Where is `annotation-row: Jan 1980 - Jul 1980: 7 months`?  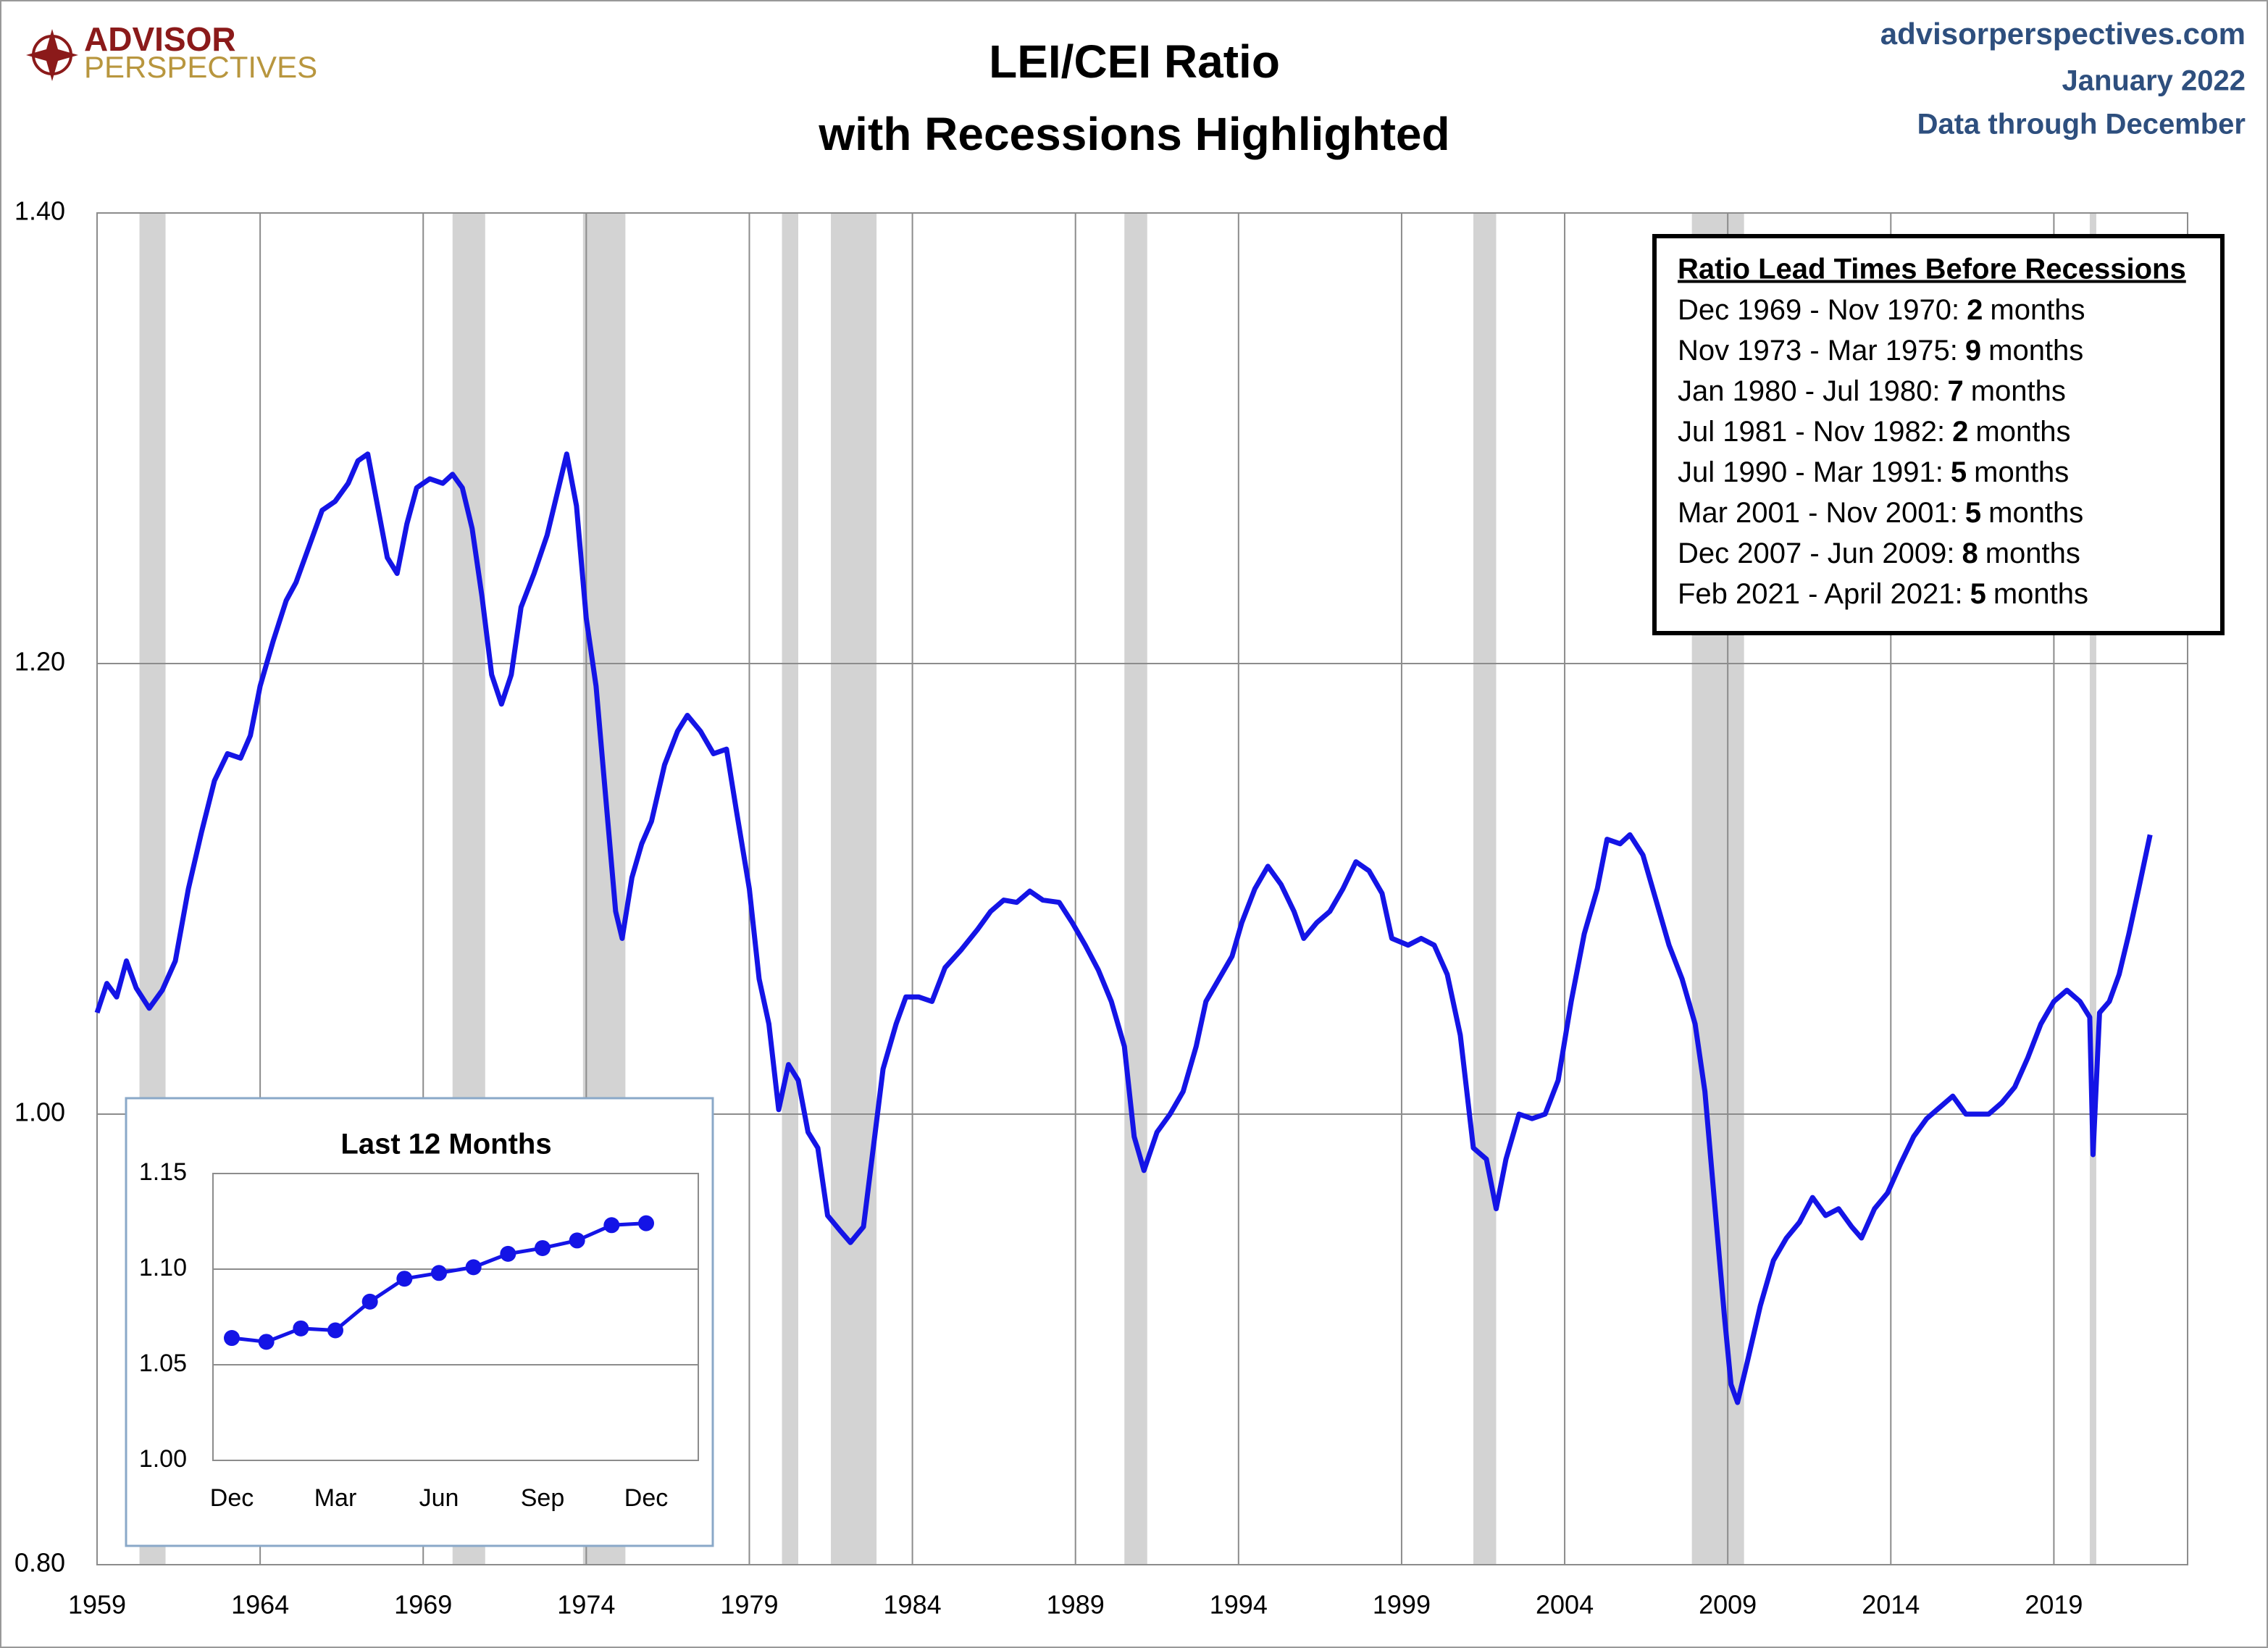
annotation-row: Jan 1980 - Jul 1980: 7 months is located at coordinates (1872, 391).